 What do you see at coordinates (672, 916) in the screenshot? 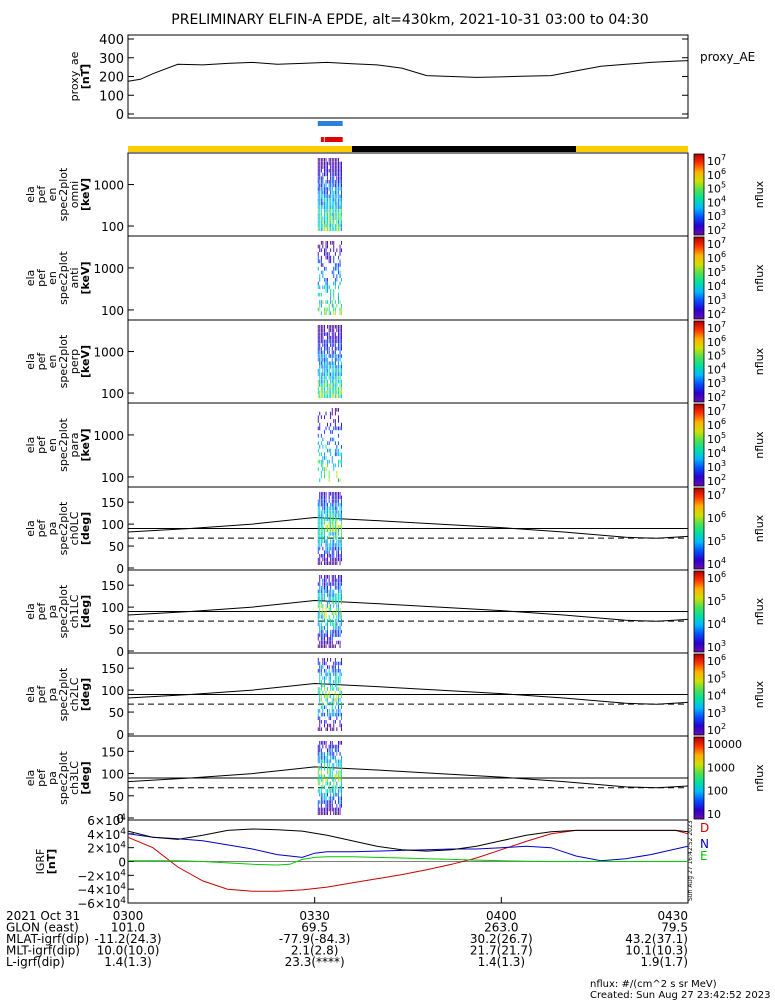
I see `xaxis-value: 0430` at bounding box center [672, 916].